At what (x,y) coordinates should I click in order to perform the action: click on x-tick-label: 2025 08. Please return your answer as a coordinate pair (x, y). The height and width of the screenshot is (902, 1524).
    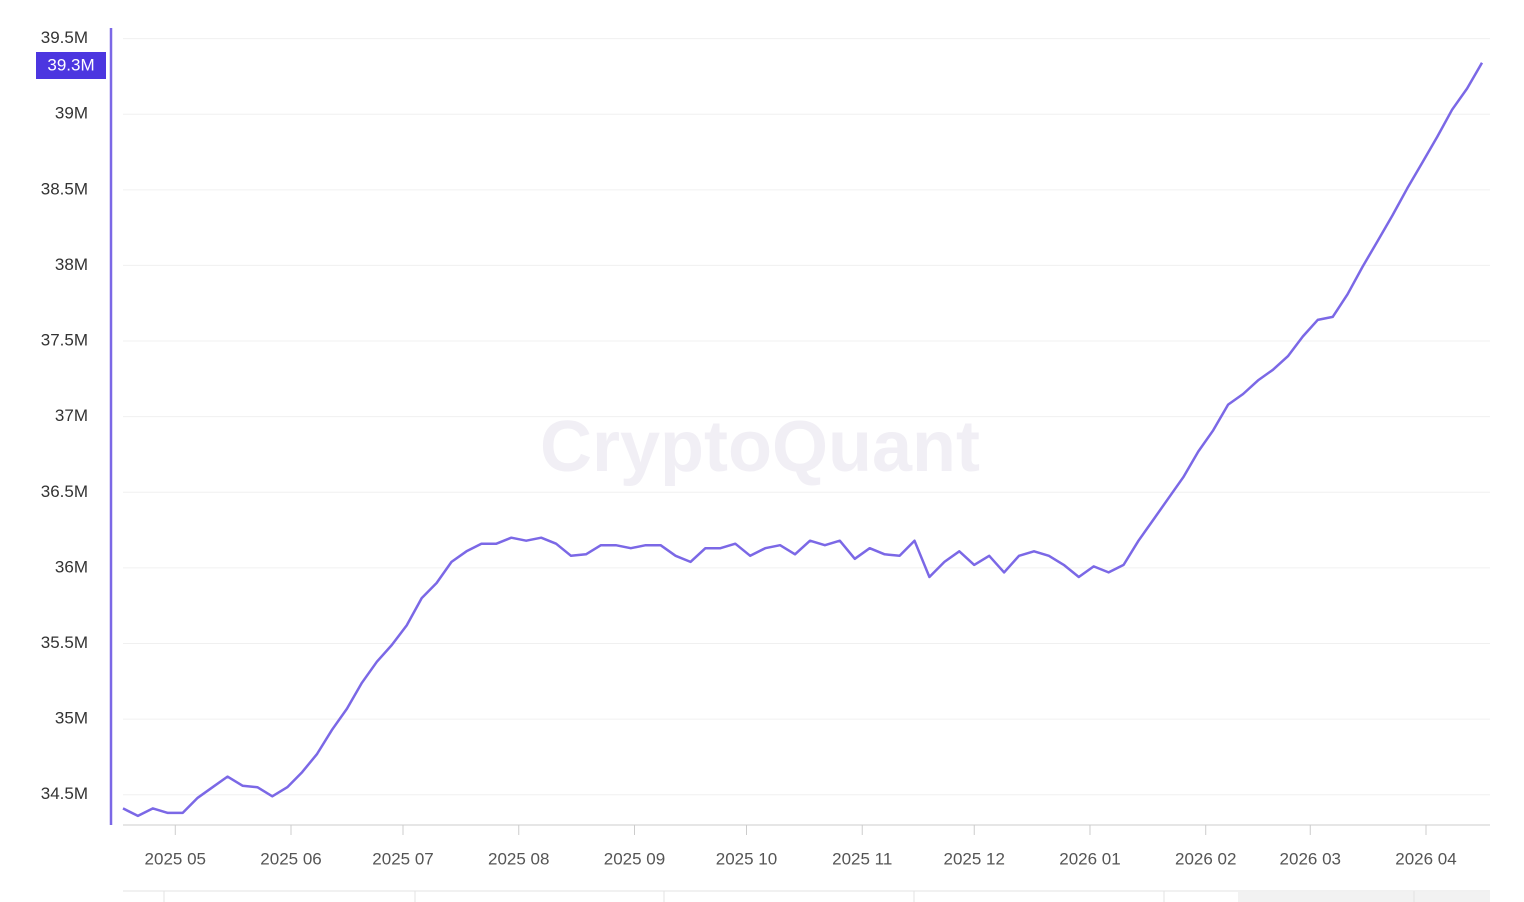
    Looking at the image, I should click on (518, 858).